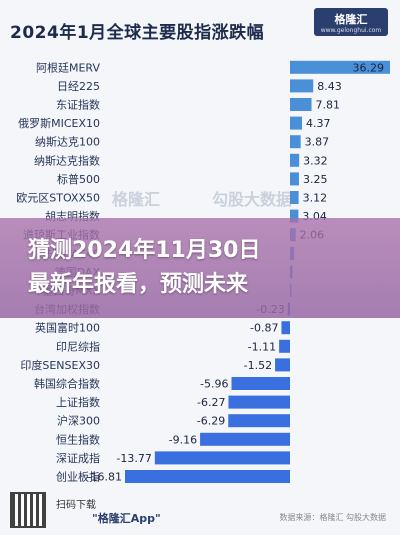 This screenshot has width=400, height=535. Describe the element at coordinates (136, 199) in the screenshot. I see `watermark-brand: 格隆汇` at that location.